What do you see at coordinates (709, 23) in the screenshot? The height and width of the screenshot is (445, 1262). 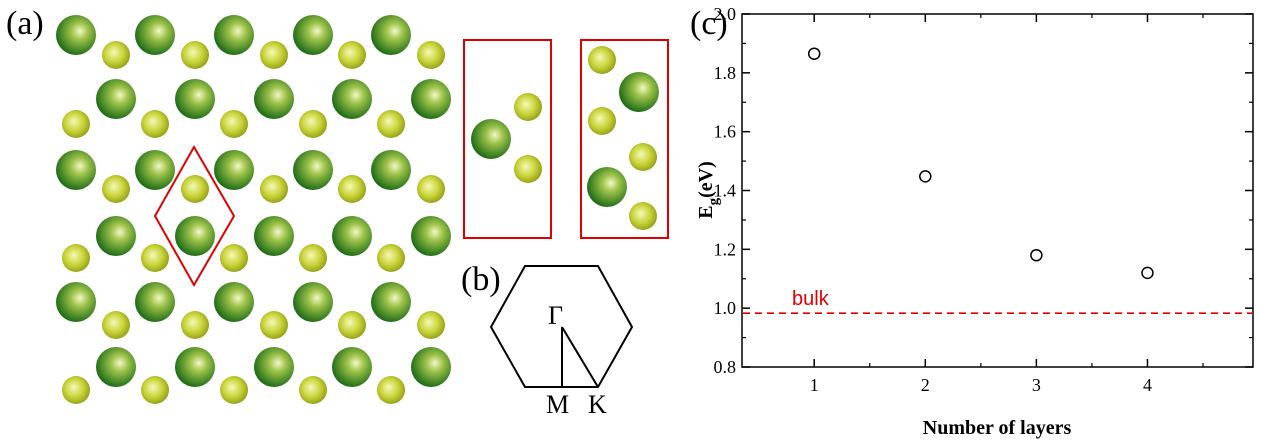 I see `panel-c-label: (c)` at bounding box center [709, 23].